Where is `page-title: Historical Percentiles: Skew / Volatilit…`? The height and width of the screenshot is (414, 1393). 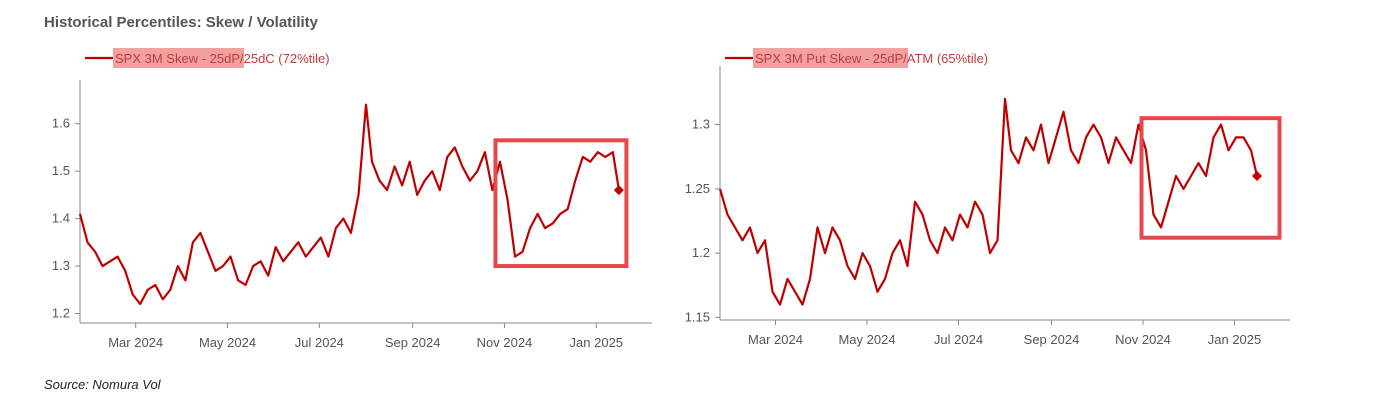 page-title: Historical Percentiles: Skew / Volatilit… is located at coordinates (181, 22).